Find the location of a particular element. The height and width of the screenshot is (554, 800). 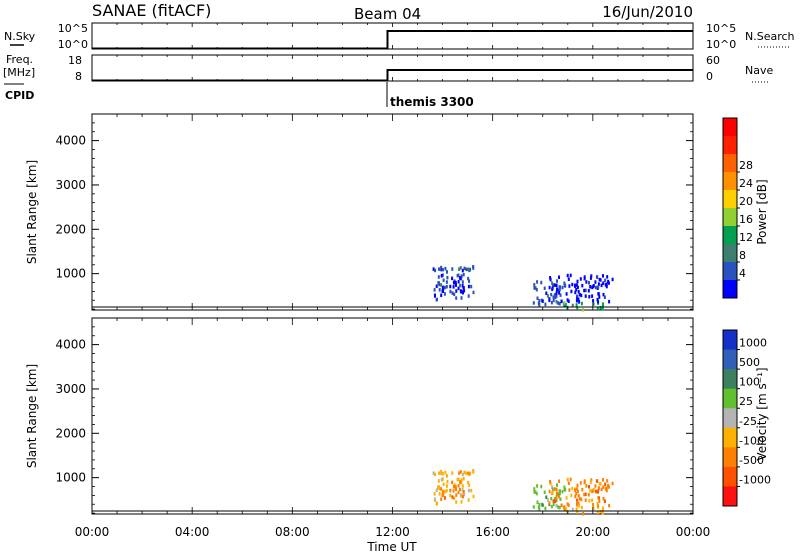

freq-tick-bottom: 8 is located at coordinates (78, 76).